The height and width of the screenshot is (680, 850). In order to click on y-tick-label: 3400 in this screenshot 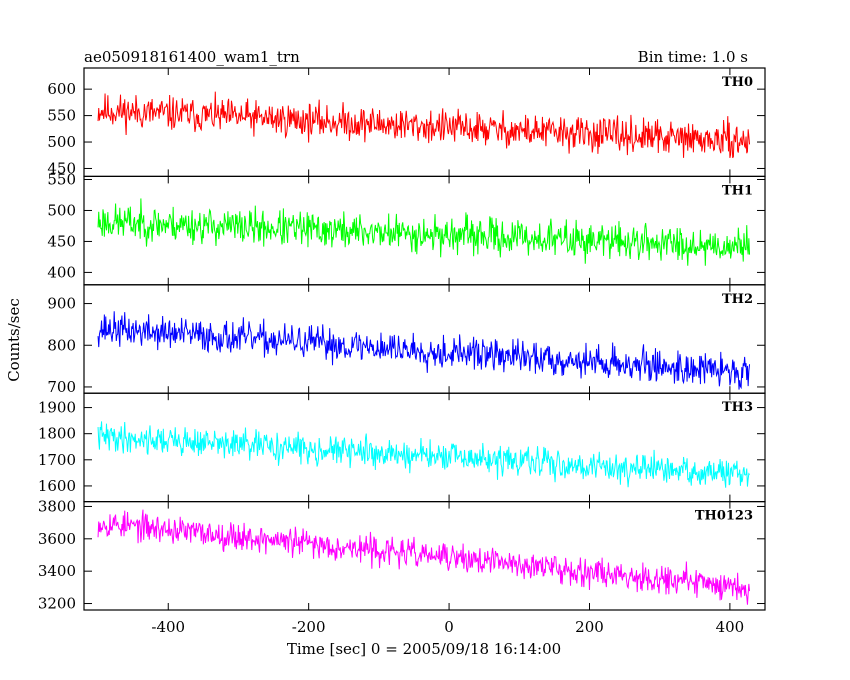, I will do `click(57, 571)`.